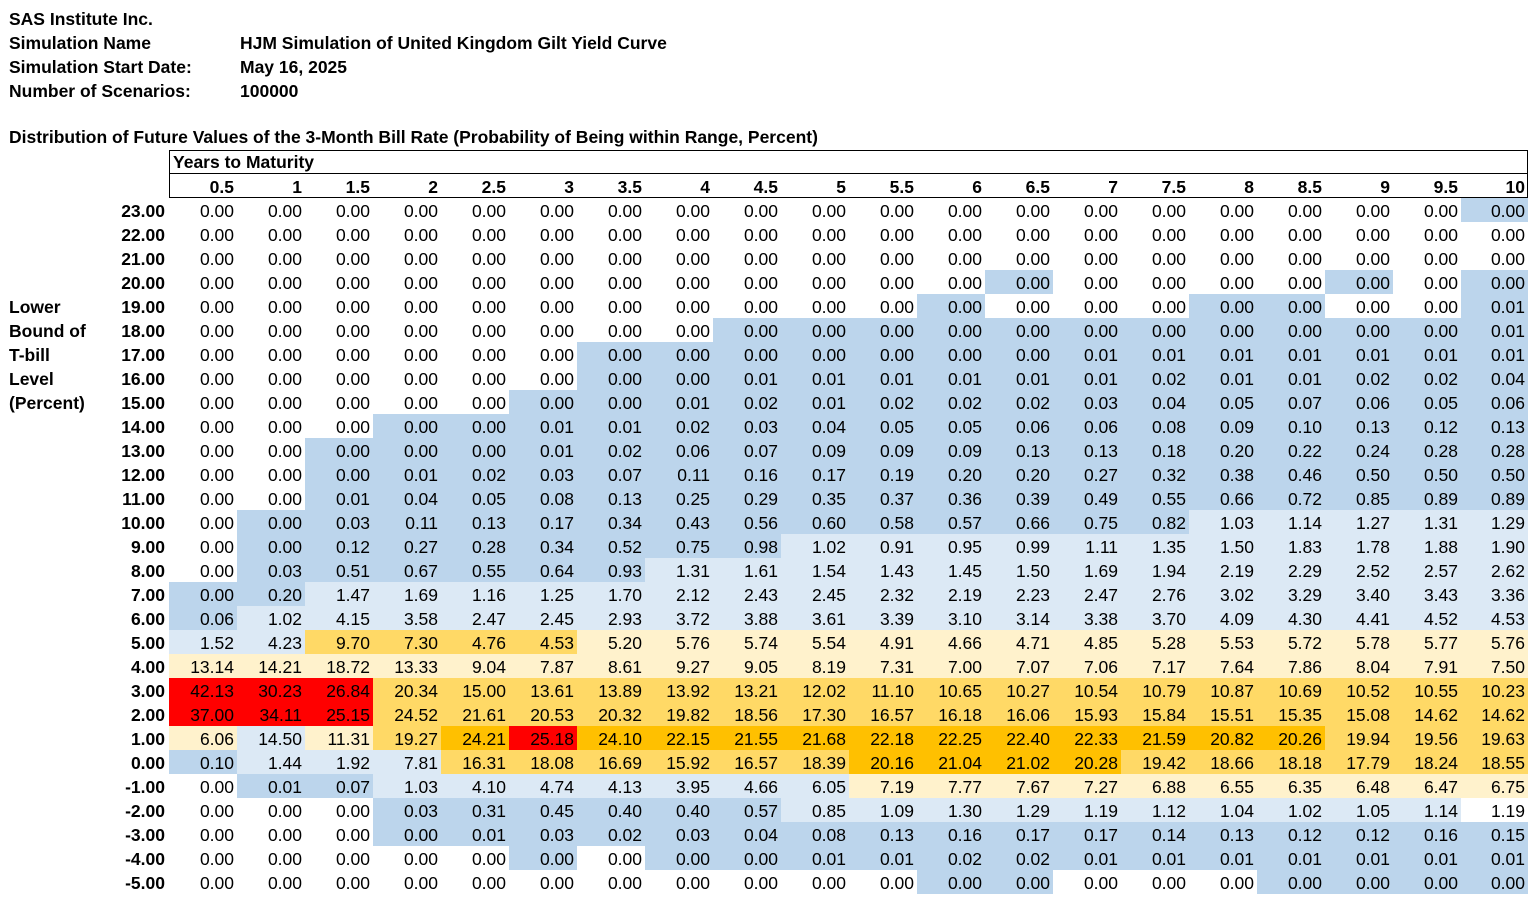 The height and width of the screenshot is (905, 1539). What do you see at coordinates (815, 546) in the screenshot?
I see `table-cell: 1.02` at bounding box center [815, 546].